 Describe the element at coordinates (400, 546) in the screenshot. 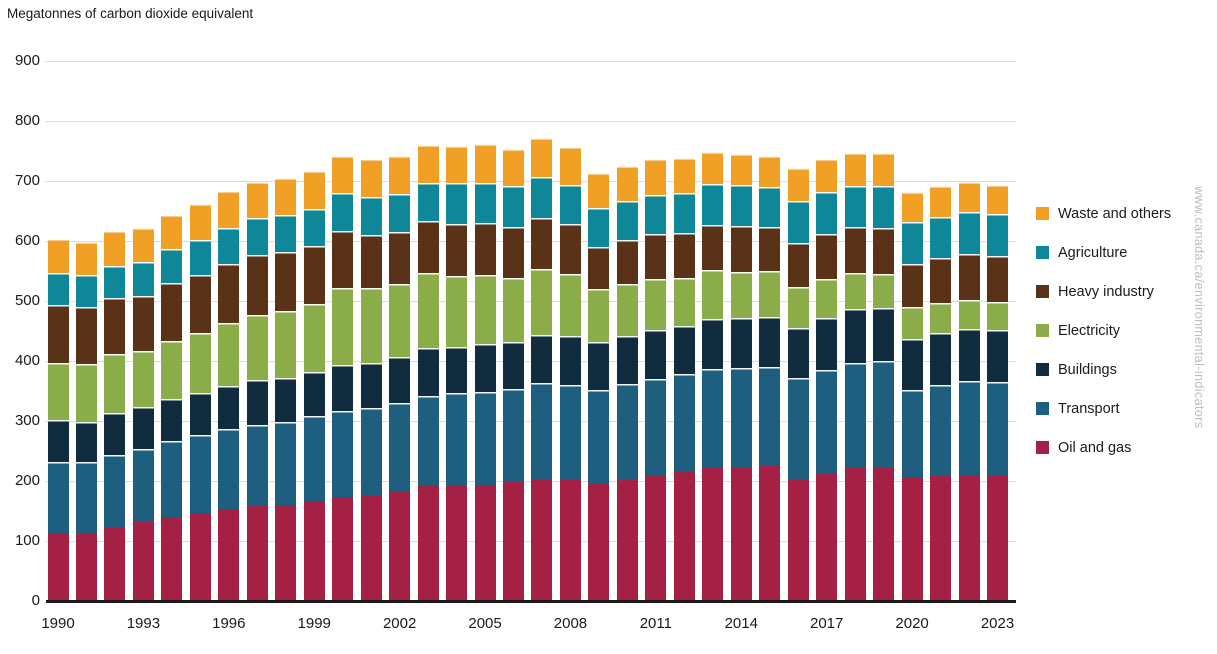

I see `bar-segment-oil-and-gas-2002` at that location.